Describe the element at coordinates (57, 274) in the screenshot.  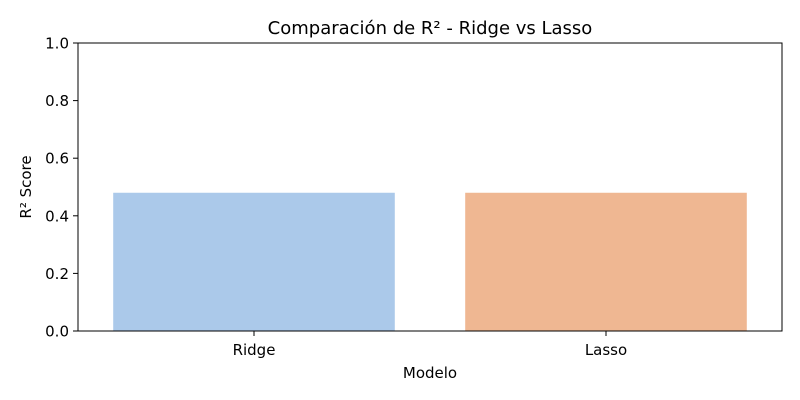
I see `y-tick-label: 0.2` at that location.